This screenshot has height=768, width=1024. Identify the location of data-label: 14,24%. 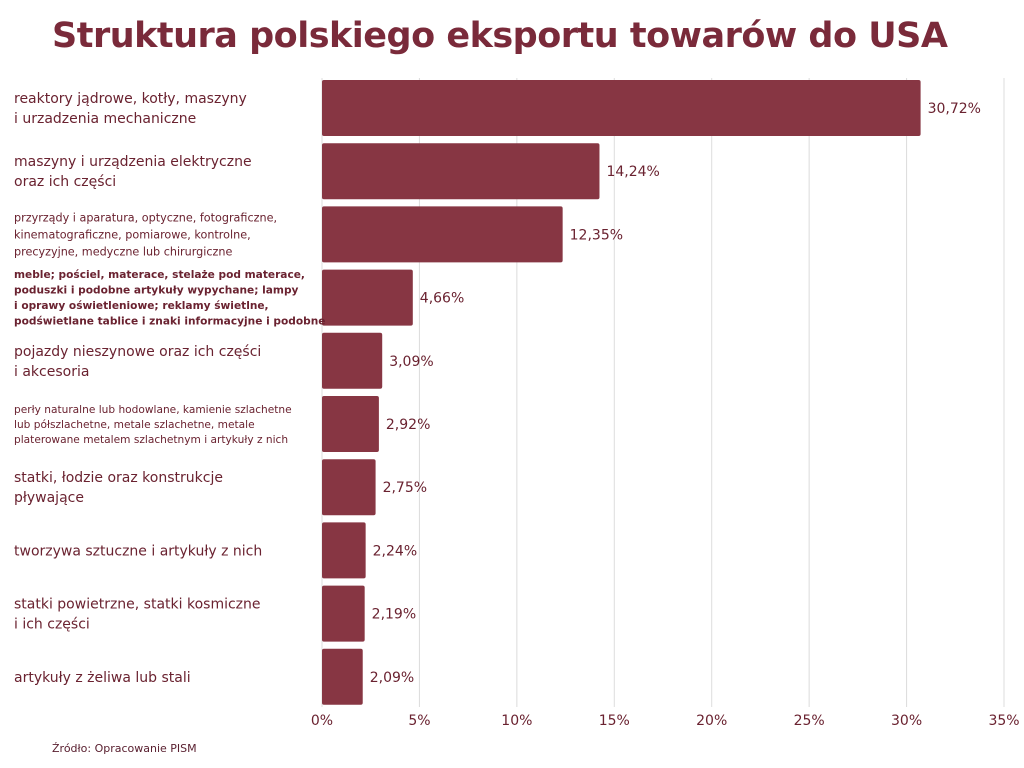
(632, 172).